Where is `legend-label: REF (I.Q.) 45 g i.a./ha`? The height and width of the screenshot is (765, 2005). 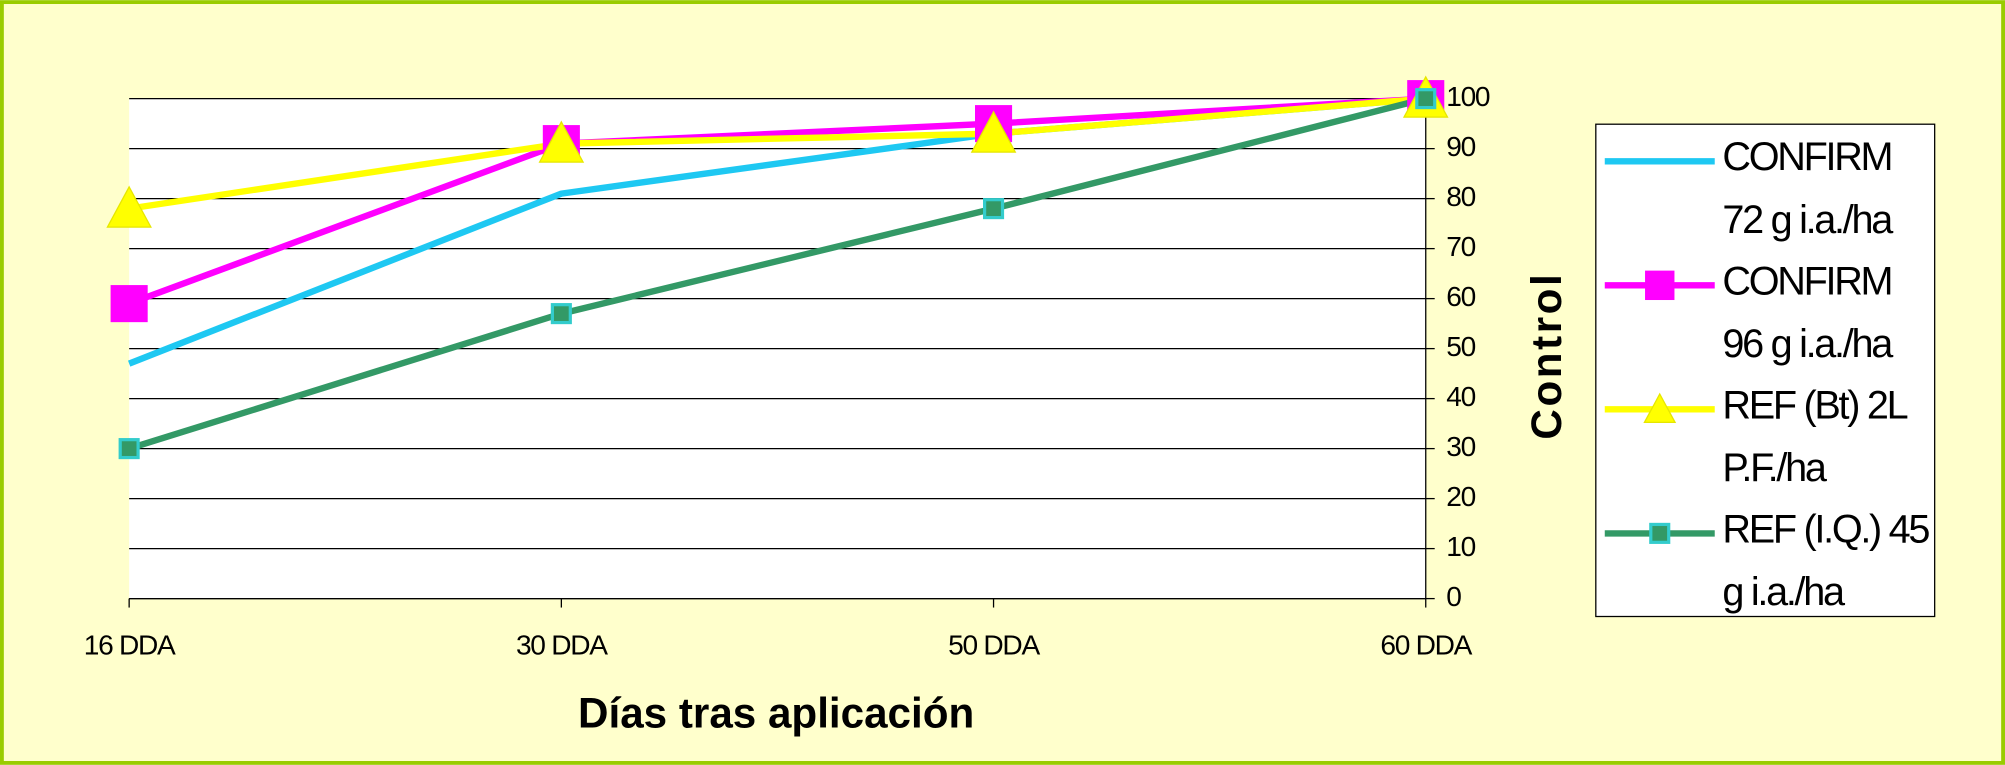
legend-label: REF (I.Q.) 45 g i.a./ha is located at coordinates (1826, 560).